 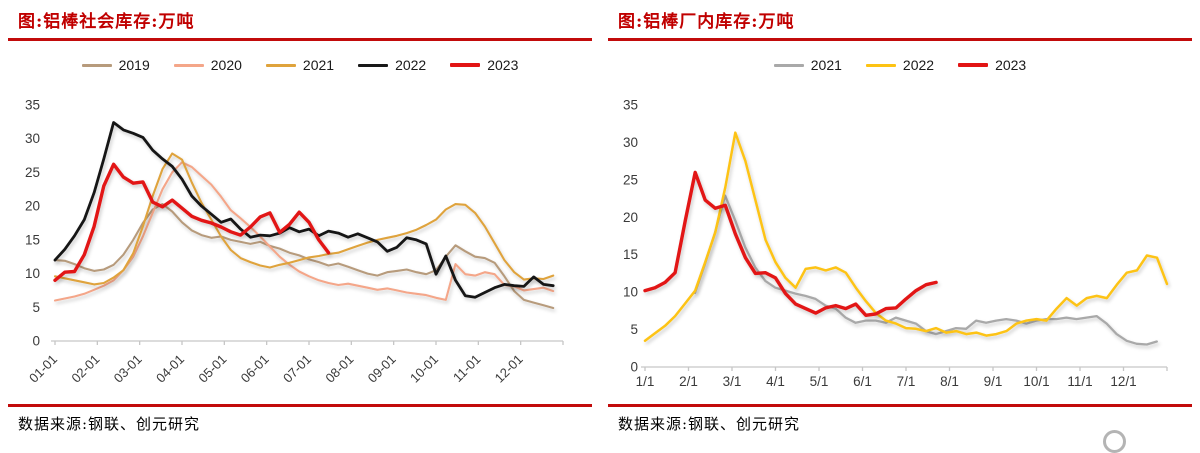 What do you see at coordinates (1036, 381) in the screenshot?
I see `x-axis-label: 10/1` at bounding box center [1036, 381].